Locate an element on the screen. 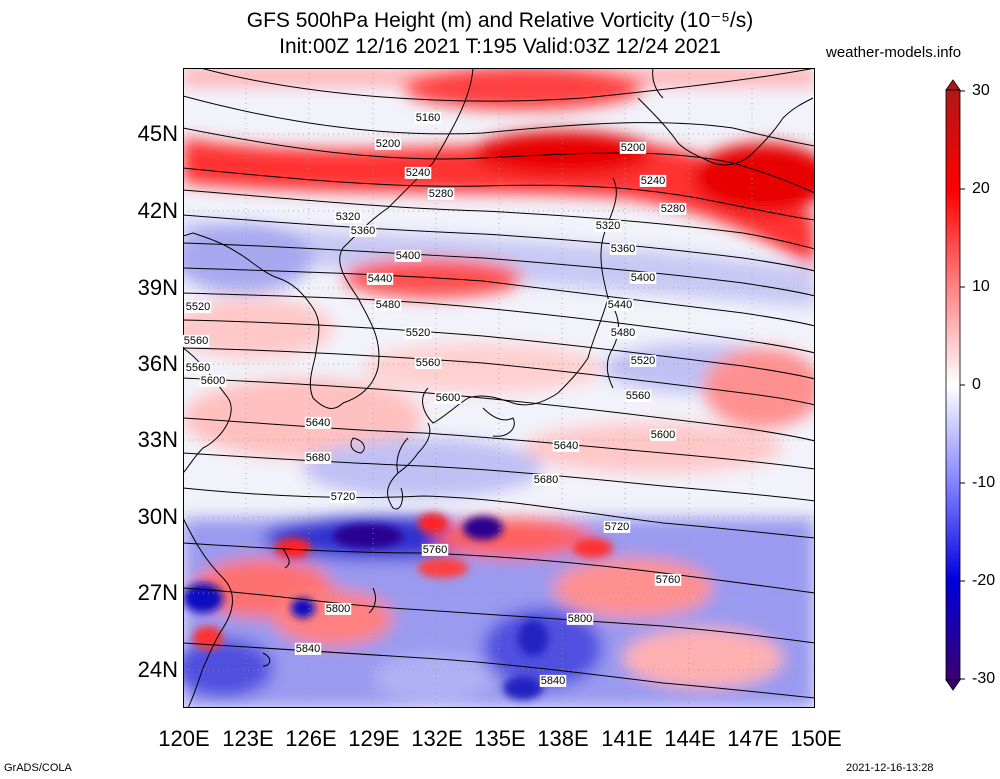  colorbar is located at coordinates (955, 385).